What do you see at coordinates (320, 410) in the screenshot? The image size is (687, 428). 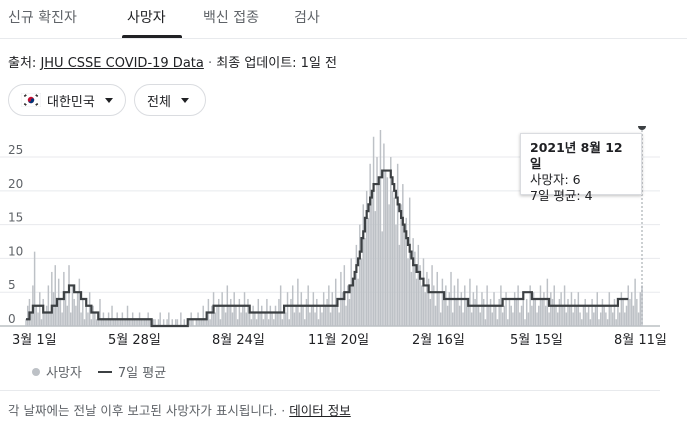 I see `data-info-link: 데이터 정보` at bounding box center [320, 410].